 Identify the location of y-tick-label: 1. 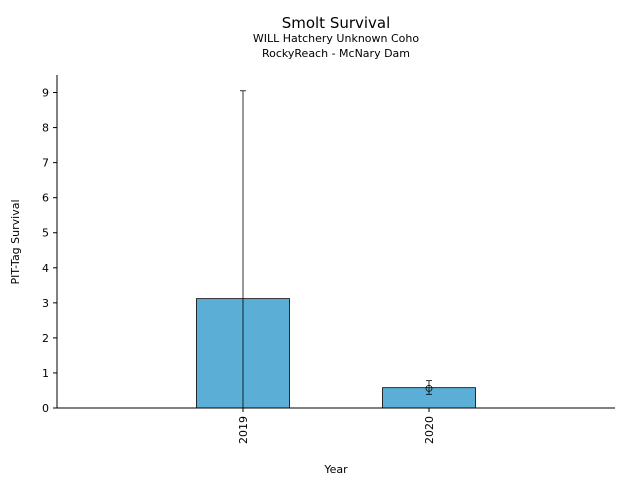
(45, 373).